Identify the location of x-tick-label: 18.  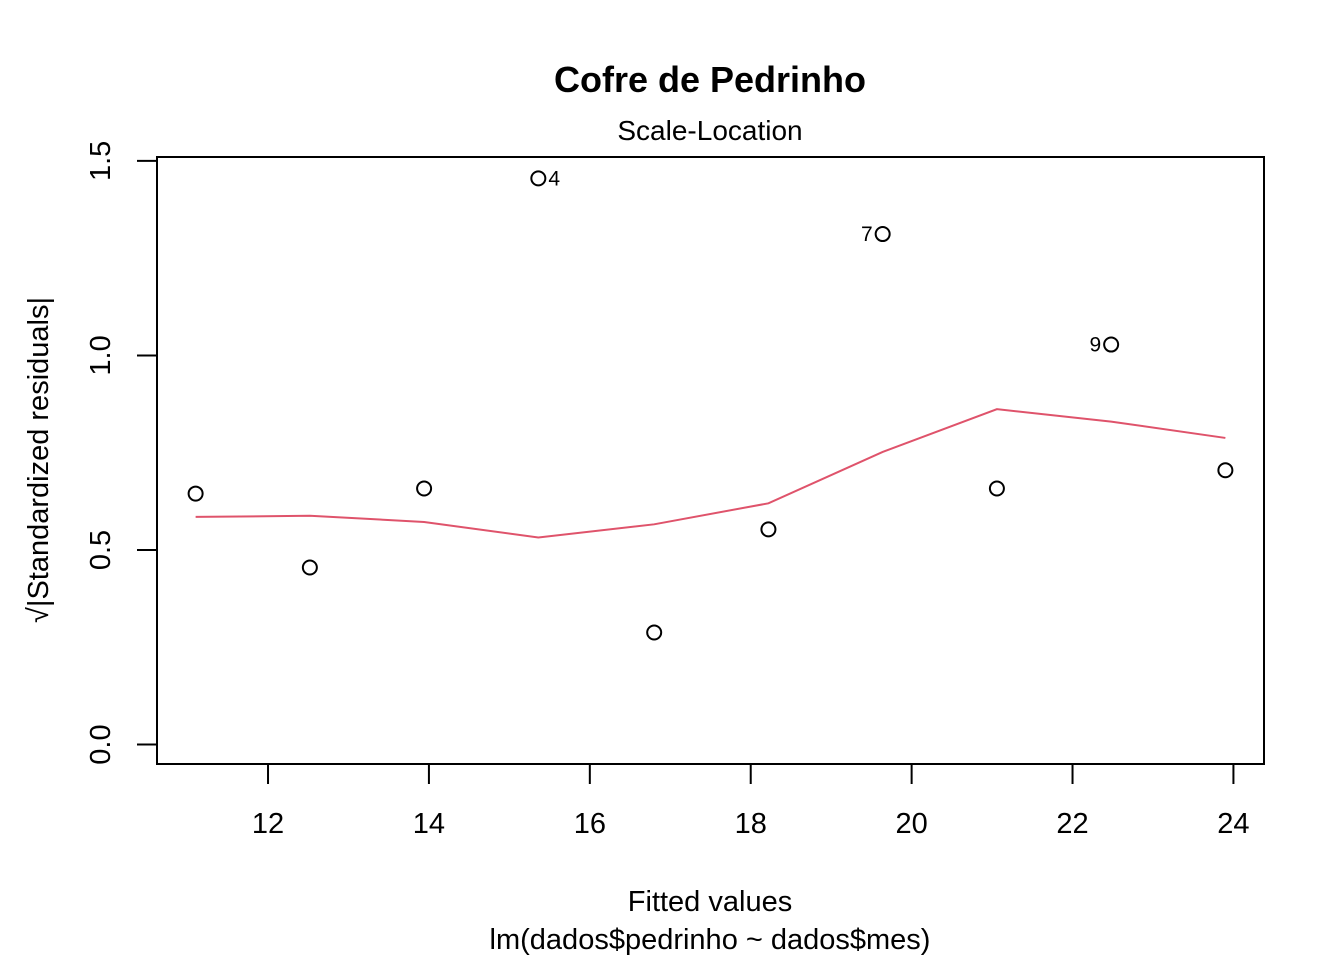
(751, 824).